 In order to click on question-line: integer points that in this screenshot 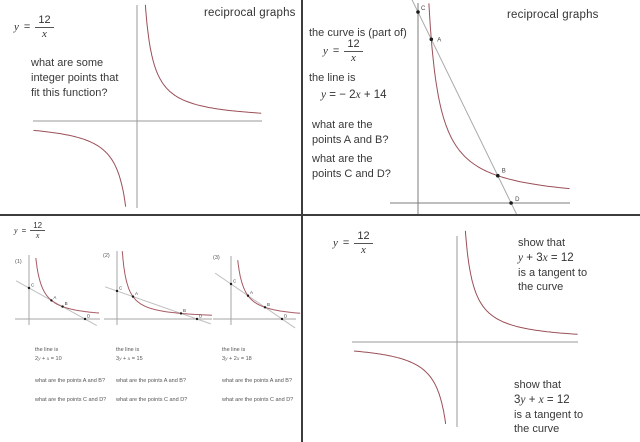, I will do `click(75, 78)`.